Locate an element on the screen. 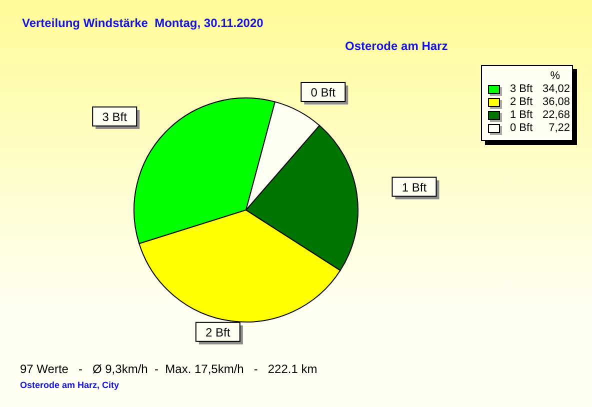 Image resolution: width=592 pixels, height=407 pixels. data-label: 22,68 is located at coordinates (556, 115).